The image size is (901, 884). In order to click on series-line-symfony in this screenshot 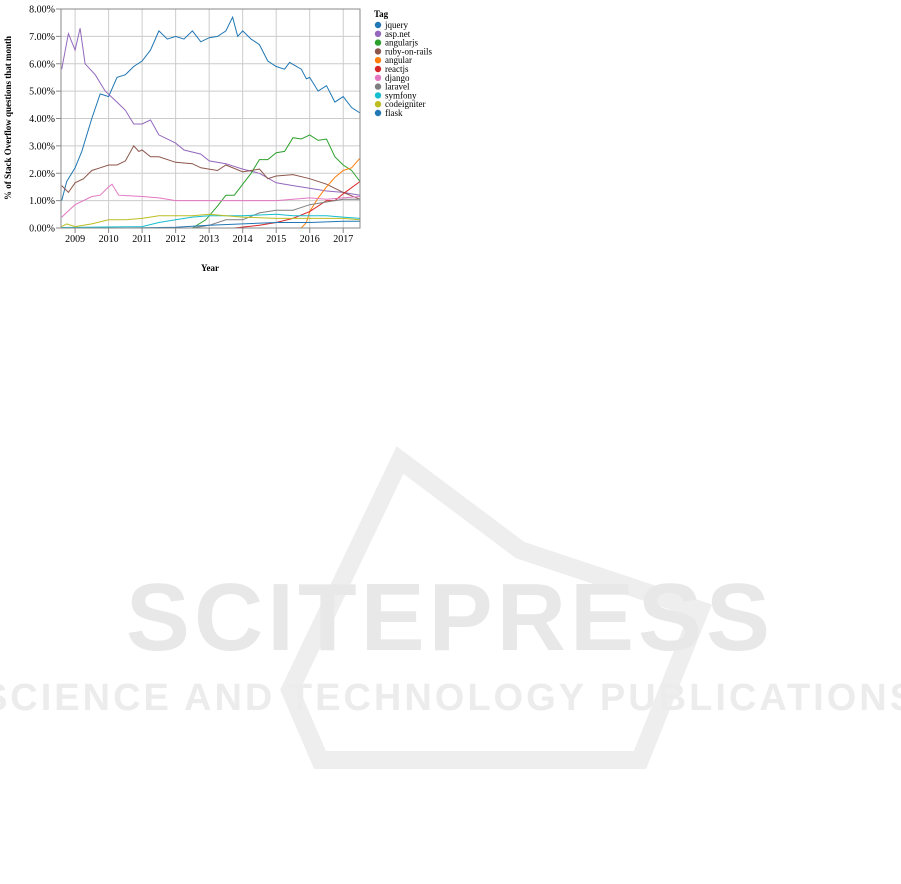, I will do `click(211, 220)`.